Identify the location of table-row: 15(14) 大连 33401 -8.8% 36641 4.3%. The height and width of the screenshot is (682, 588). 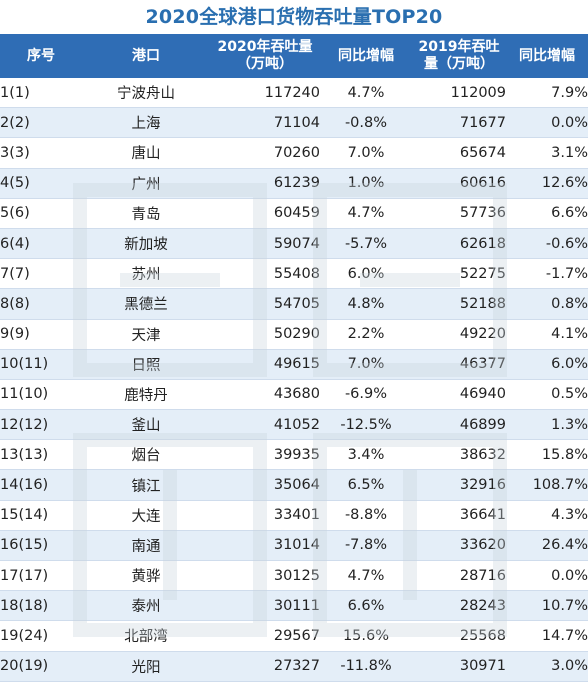
(294, 515).